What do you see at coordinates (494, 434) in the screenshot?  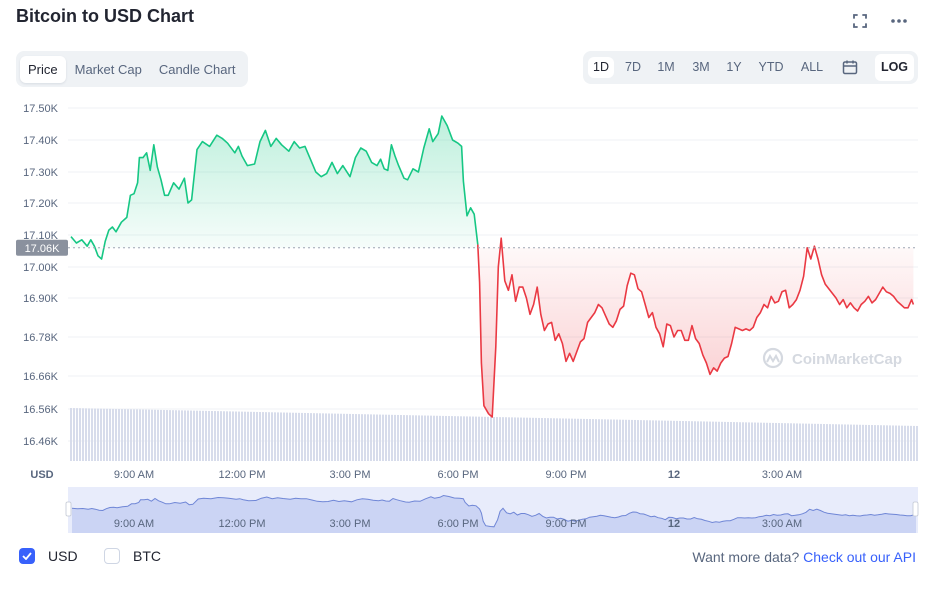 I see `volume-bars` at bounding box center [494, 434].